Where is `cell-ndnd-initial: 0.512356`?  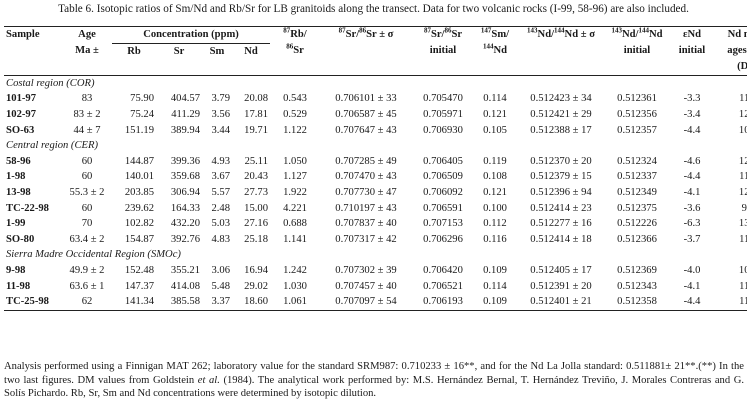 cell-ndnd-initial: 0.512356 is located at coordinates (637, 114).